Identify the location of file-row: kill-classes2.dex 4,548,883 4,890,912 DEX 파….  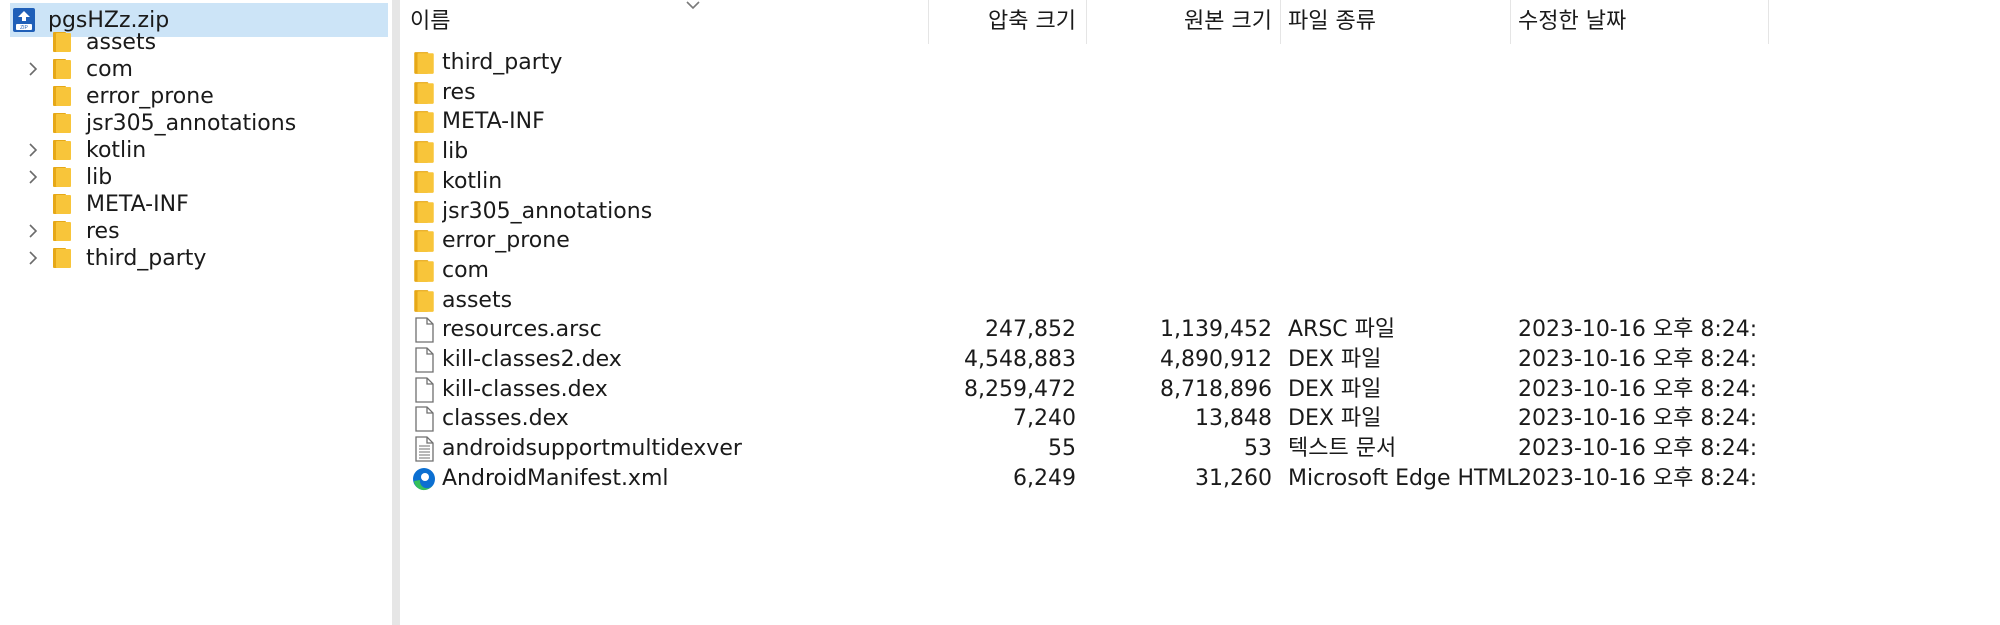
(1185, 360).